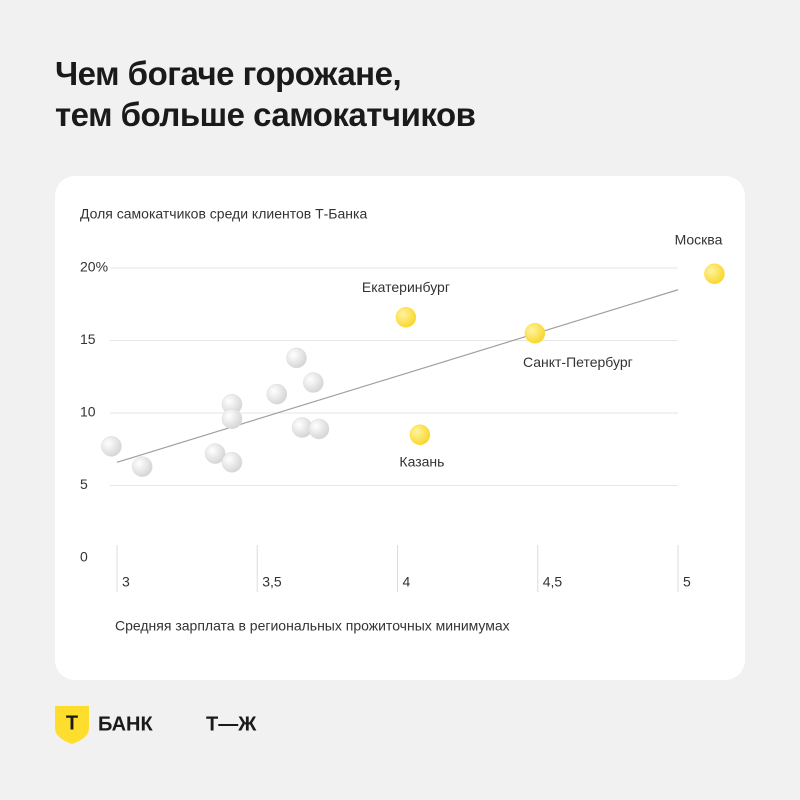 Image resolution: width=800 pixels, height=800 pixels. What do you see at coordinates (265, 114) in the screenshot?
I see `title-line: тем больше самокатчиков` at bounding box center [265, 114].